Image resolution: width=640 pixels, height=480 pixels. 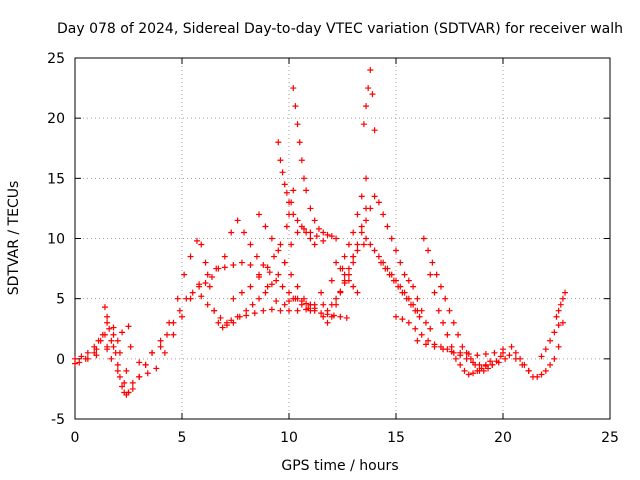 I want to click on y-tick-label: 0, so click(x=60, y=360).